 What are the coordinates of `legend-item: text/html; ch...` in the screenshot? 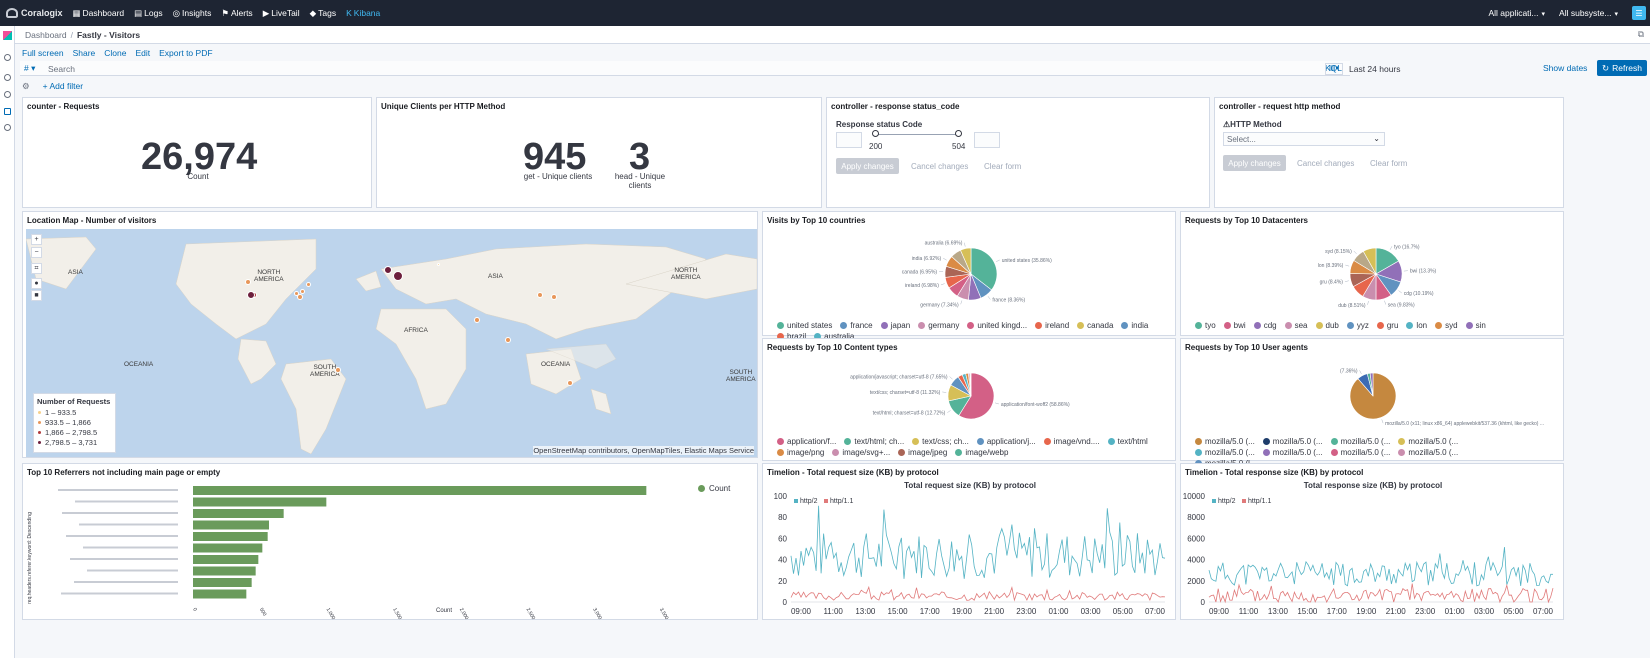 It's located at (874, 441).